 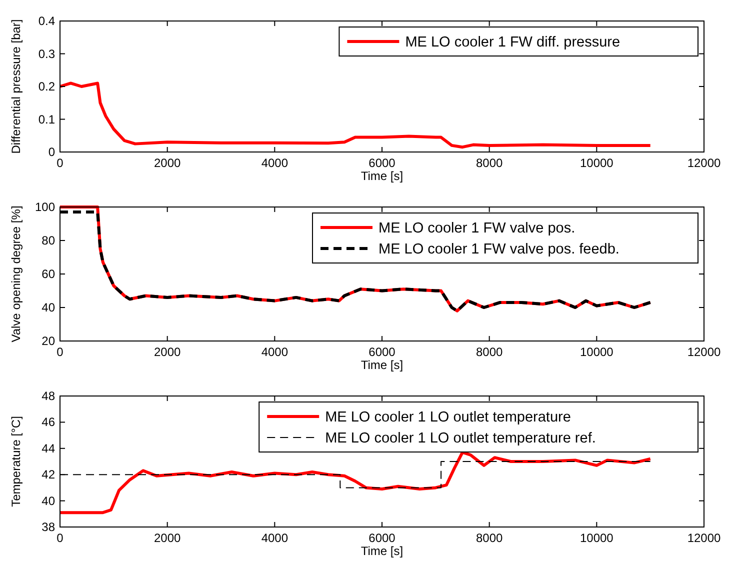 I want to click on y-tick-label: 0.3, so click(x=47, y=53).